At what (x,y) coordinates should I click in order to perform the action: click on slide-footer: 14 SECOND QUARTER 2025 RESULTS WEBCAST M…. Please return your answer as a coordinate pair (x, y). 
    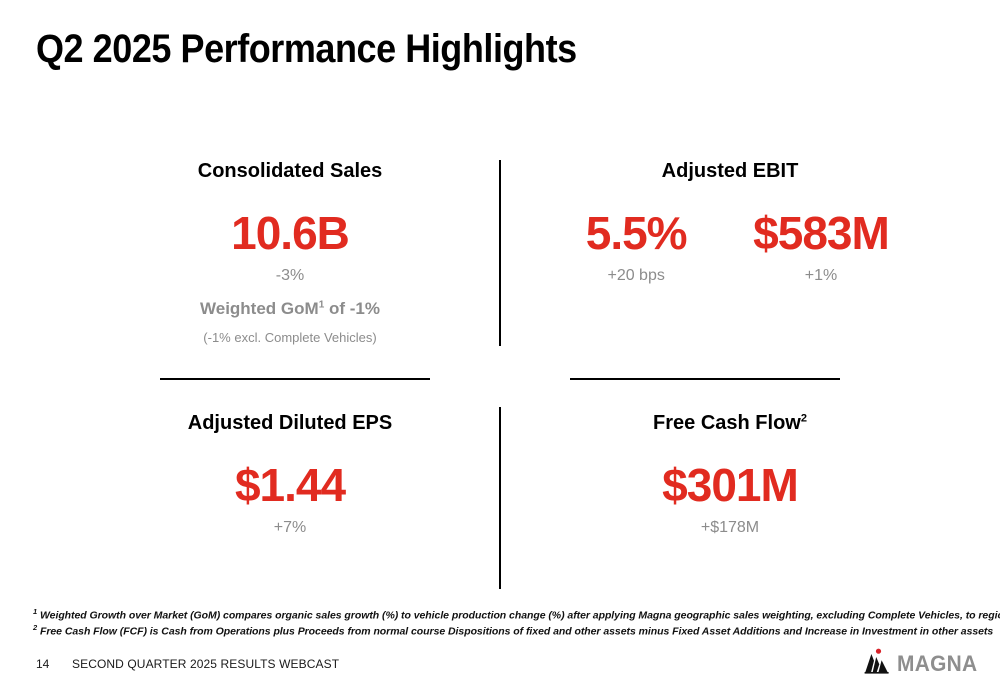
    Looking at the image, I should click on (500, 664).